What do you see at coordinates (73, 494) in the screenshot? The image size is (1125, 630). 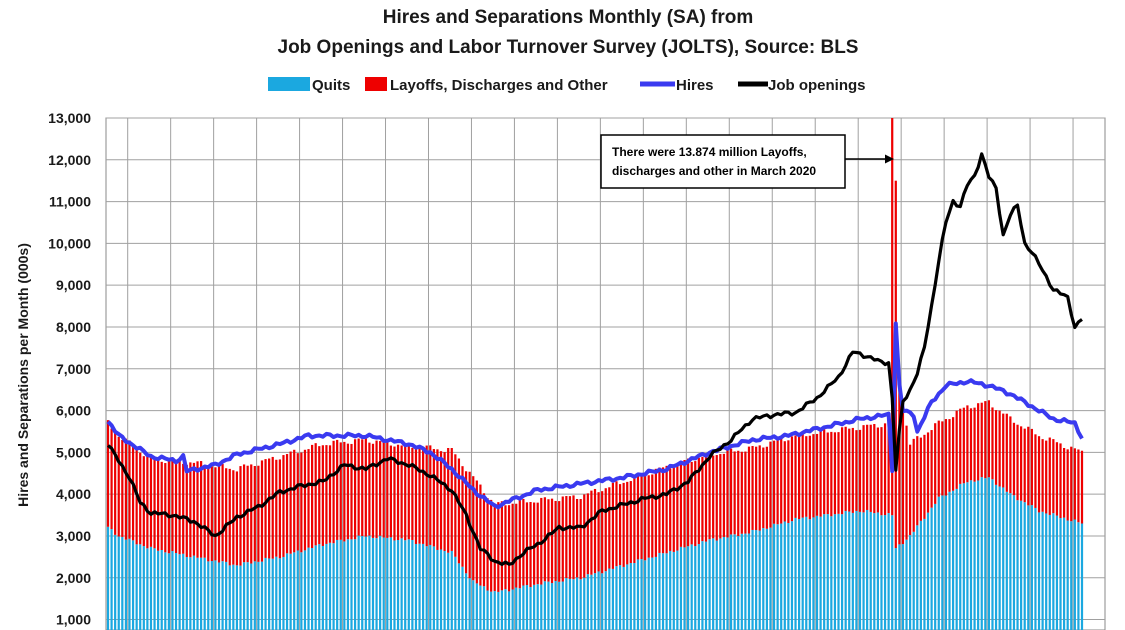 I see `y-tick-label: 4,000` at bounding box center [73, 494].